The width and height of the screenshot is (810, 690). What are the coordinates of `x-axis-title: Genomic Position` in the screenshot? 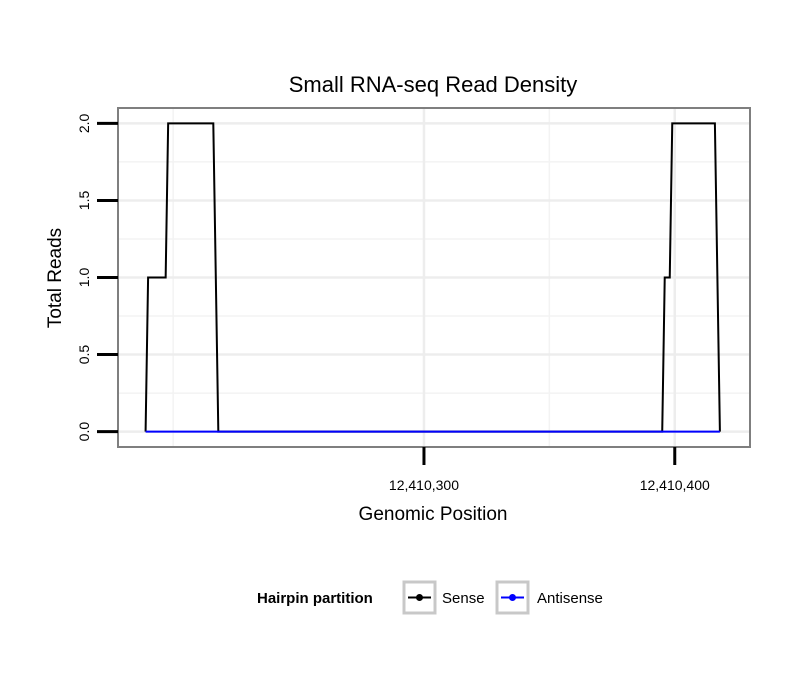 It's located at (433, 514).